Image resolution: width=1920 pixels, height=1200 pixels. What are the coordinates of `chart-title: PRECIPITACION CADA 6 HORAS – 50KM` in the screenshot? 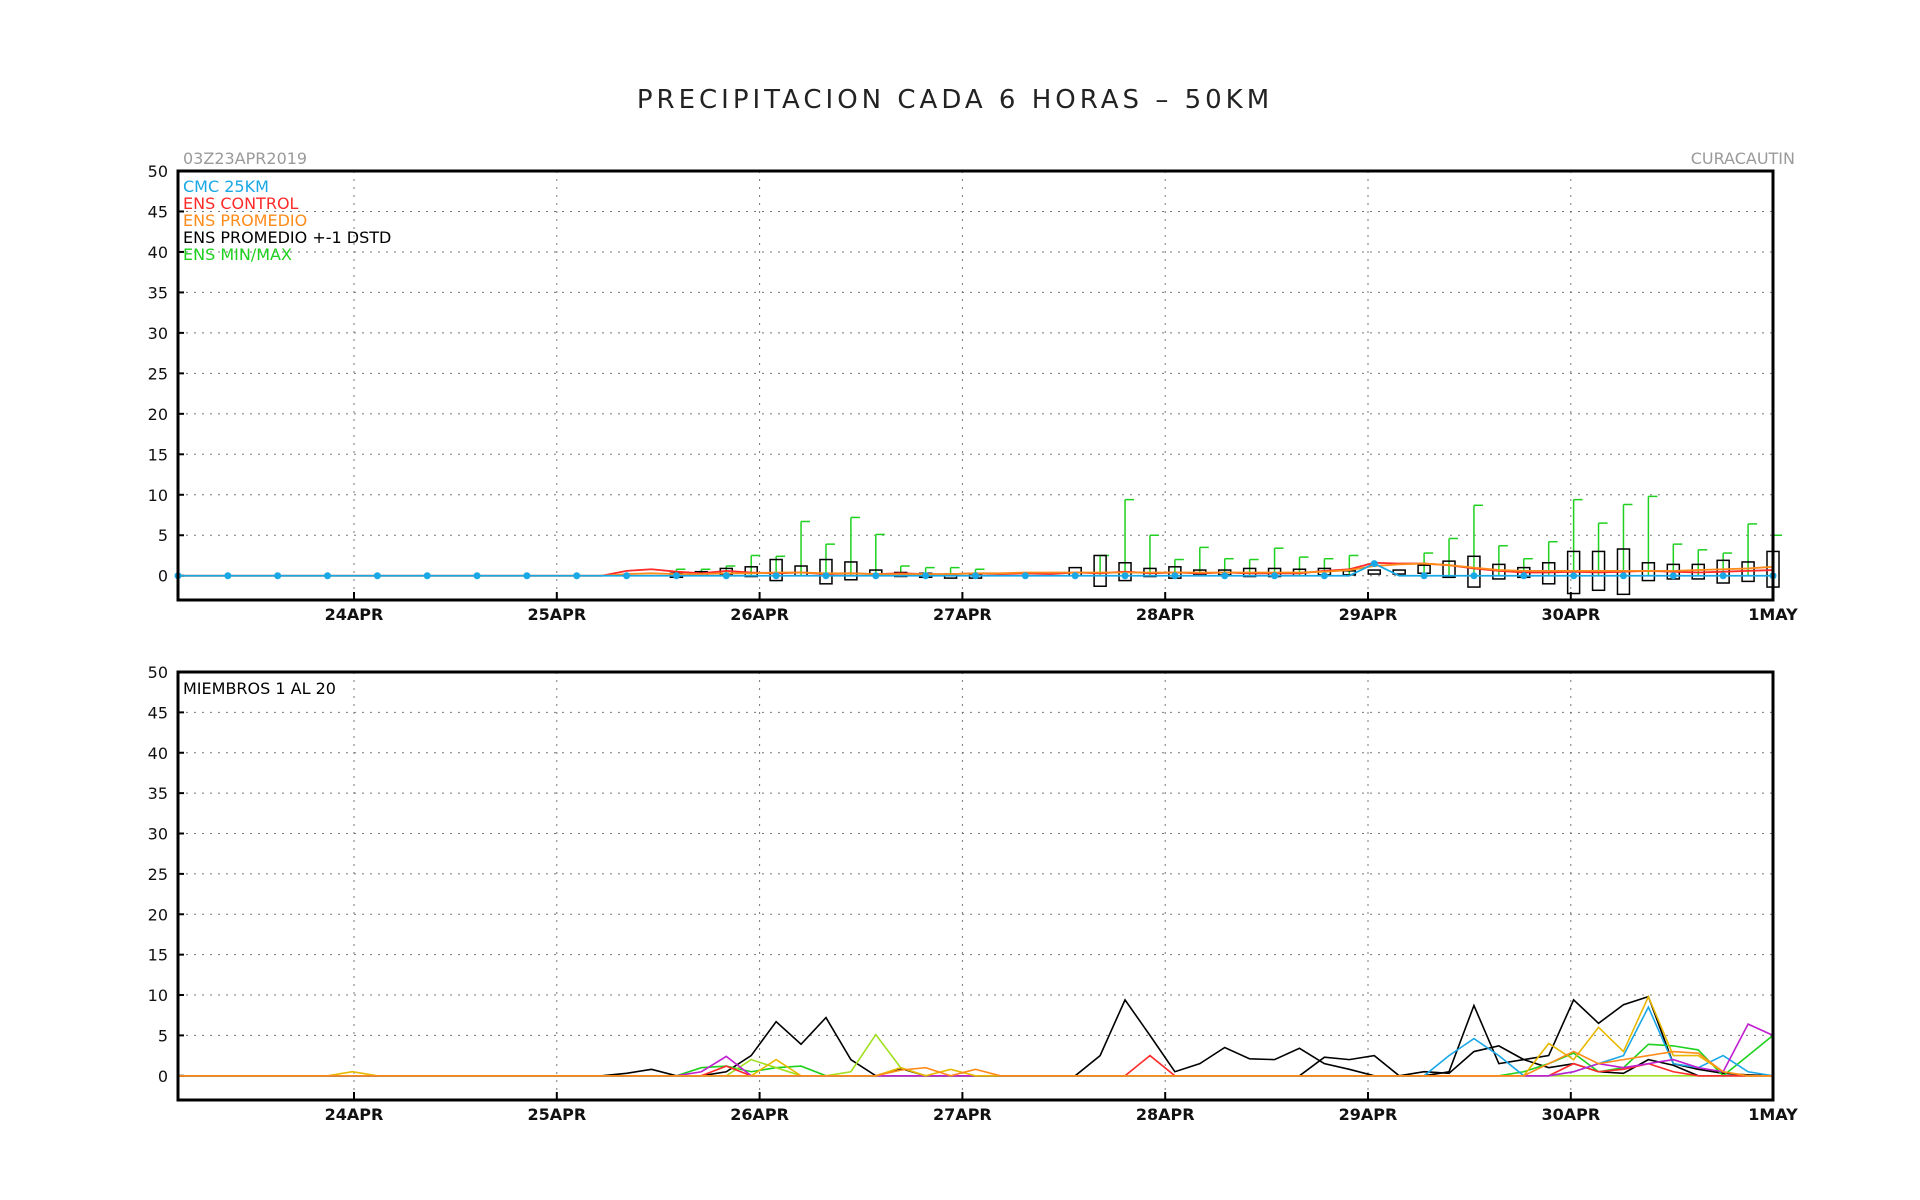 It's located at (955, 100).